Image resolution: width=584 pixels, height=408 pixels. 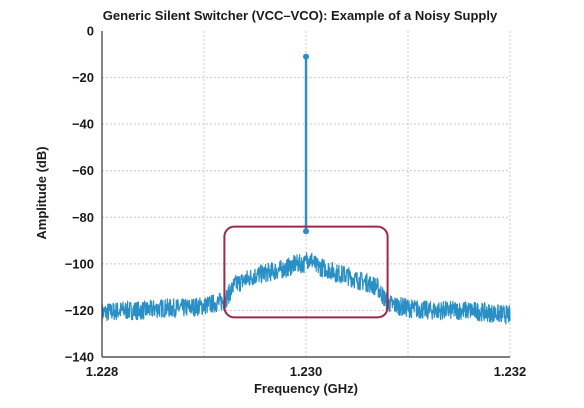 I want to click on x-tick-labels: 1.228 1.230 1.232, so click(x=306, y=371).